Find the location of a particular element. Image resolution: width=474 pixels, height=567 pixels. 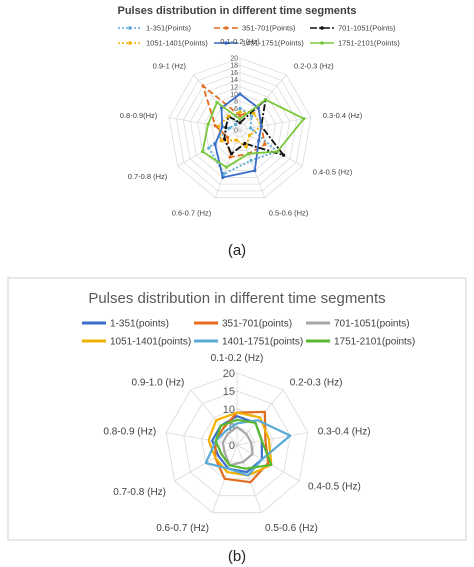

legend-label: 1401-1751(points) is located at coordinates (262, 342).